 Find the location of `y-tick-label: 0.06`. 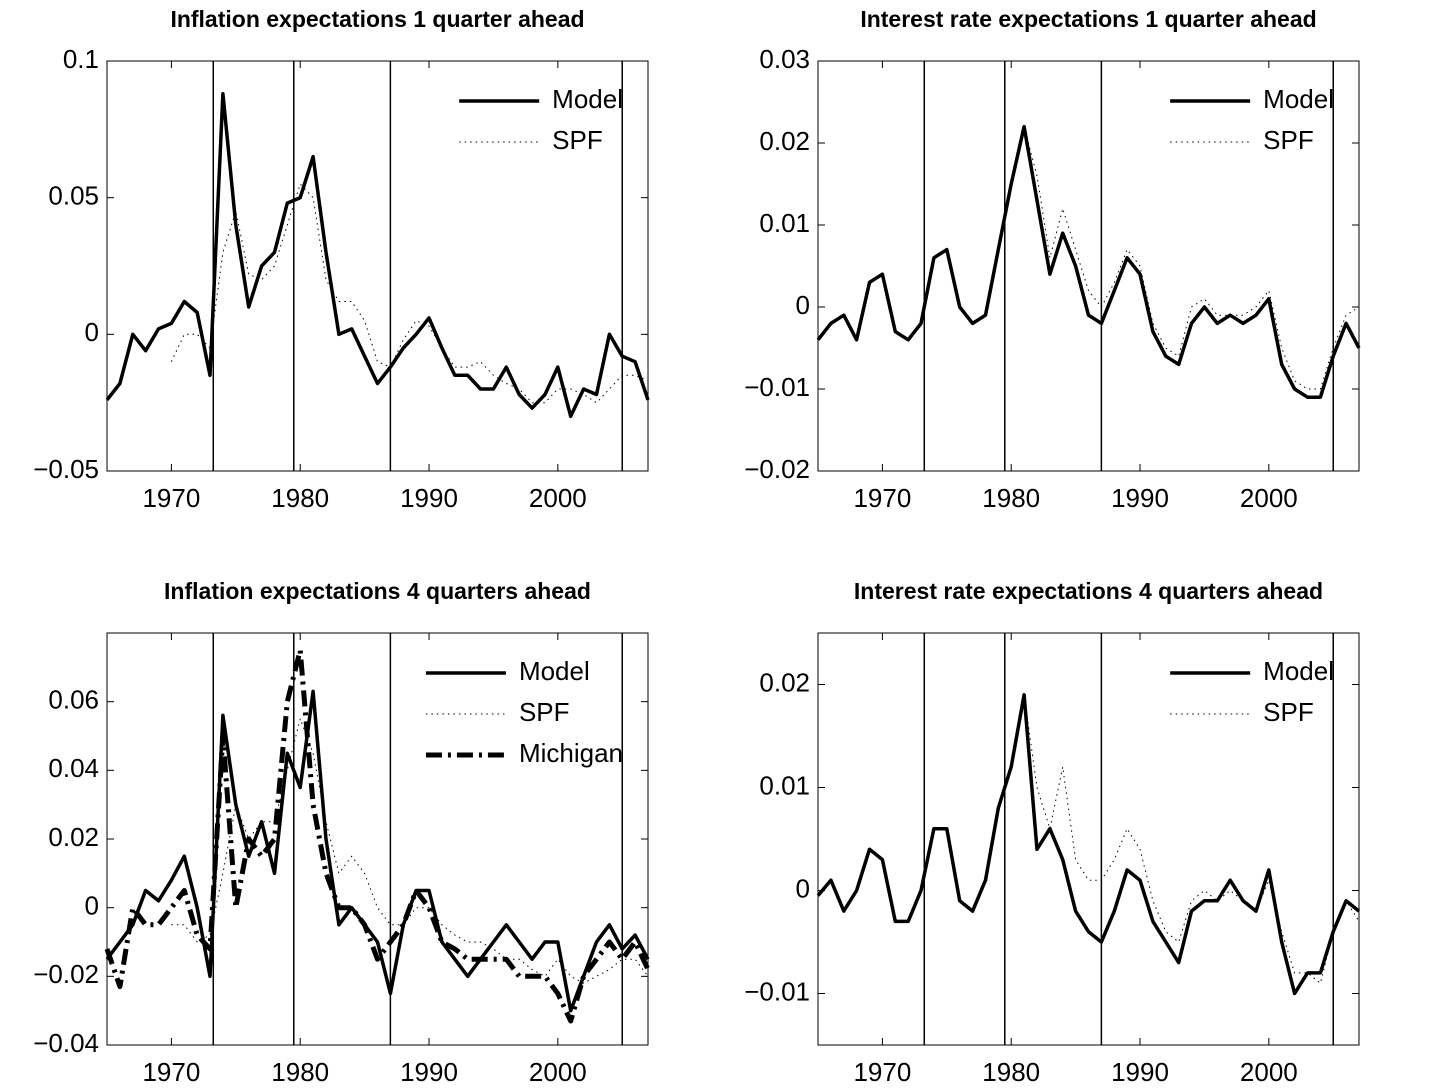

y-tick-label: 0.06 is located at coordinates (73, 700).